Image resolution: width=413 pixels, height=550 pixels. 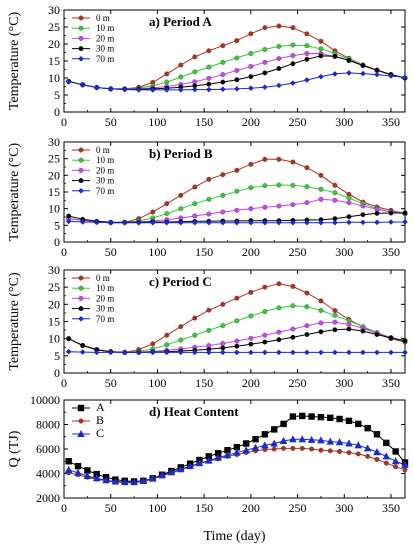 What do you see at coordinates (54, 287) in the screenshot?
I see `y-tick-label: 25` at bounding box center [54, 287].